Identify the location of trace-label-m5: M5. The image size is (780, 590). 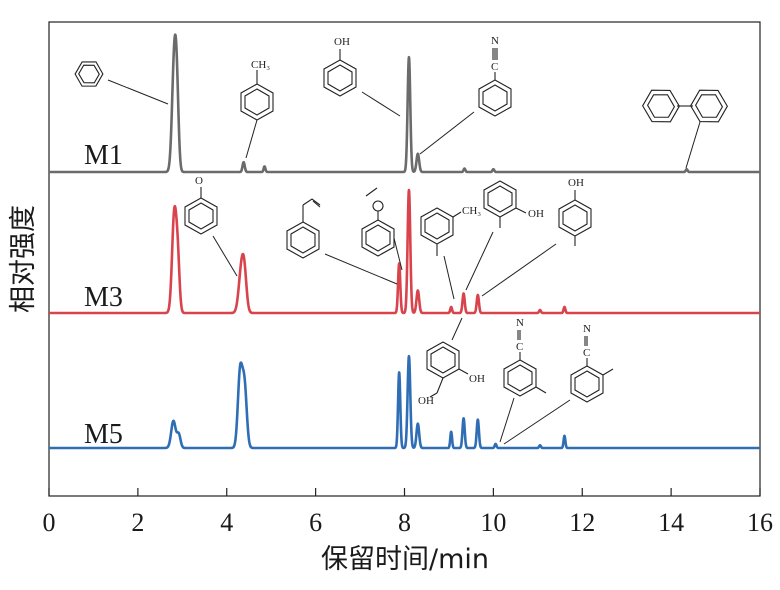
(103, 434).